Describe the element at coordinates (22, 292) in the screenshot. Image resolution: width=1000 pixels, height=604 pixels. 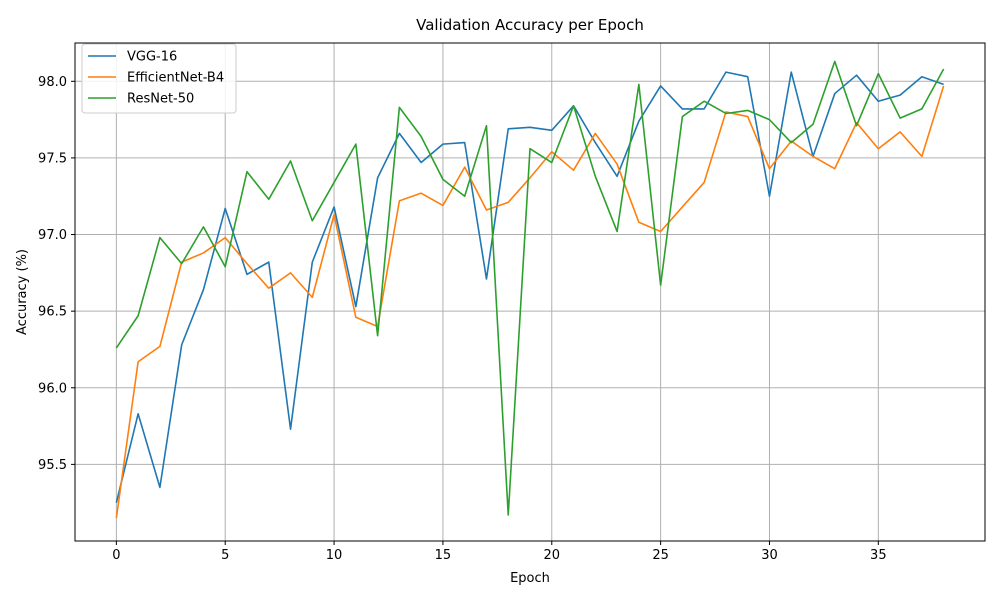
I see `y-axis-label: Accuracy (%)` at that location.